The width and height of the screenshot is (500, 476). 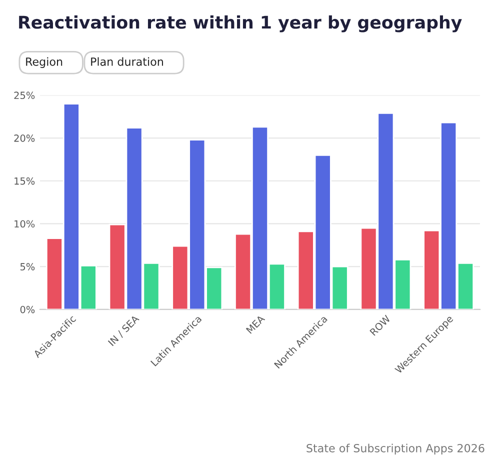 What do you see at coordinates (27, 310) in the screenshot?
I see `y-tick-label: 0%` at bounding box center [27, 310].